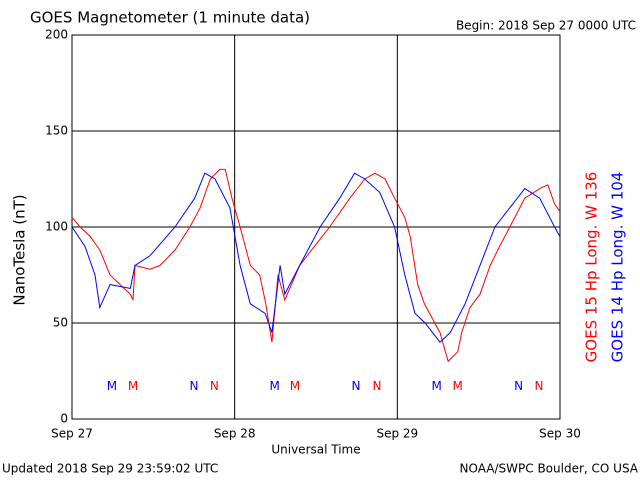  What do you see at coordinates (315, 450) in the screenshot?
I see `x-axis-label: Universal Time` at bounding box center [315, 450].